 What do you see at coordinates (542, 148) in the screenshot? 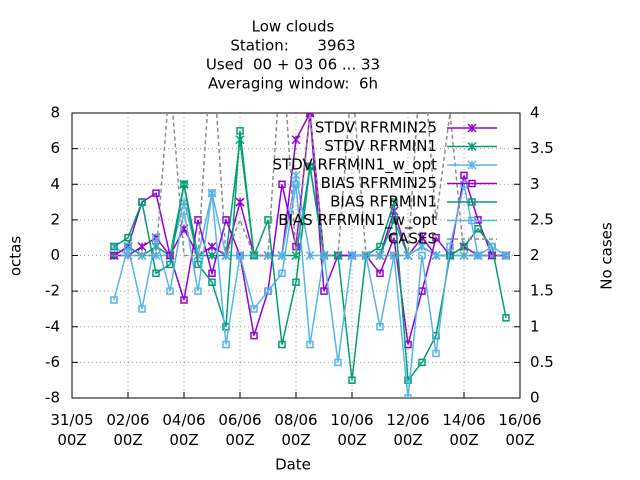
I see `y2-tick-label: 3.5` at bounding box center [542, 148].